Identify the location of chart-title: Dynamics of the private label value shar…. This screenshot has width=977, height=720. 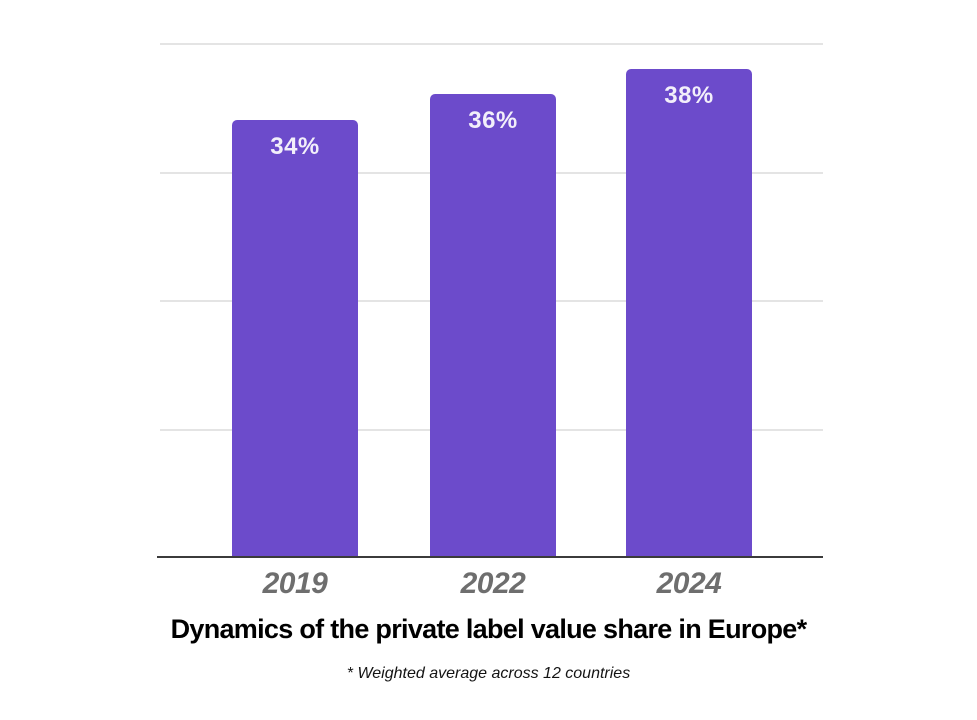
(489, 629).